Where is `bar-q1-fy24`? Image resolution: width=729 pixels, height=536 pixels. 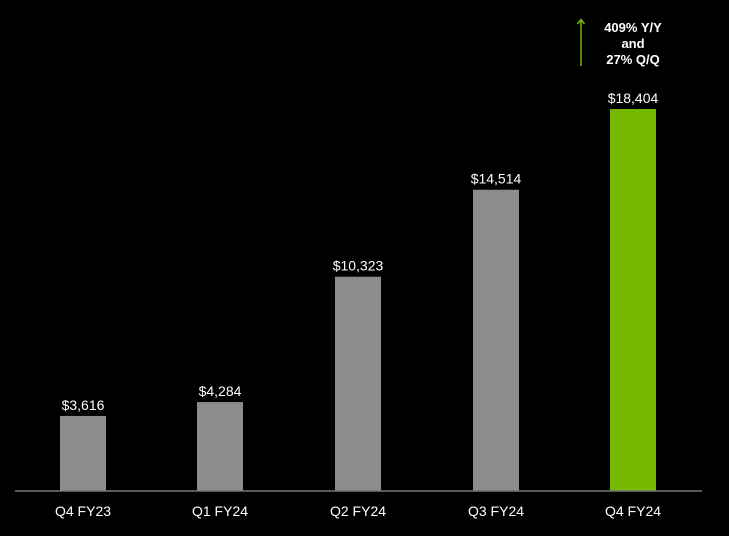
bar-q1-fy24 is located at coordinates (220, 446).